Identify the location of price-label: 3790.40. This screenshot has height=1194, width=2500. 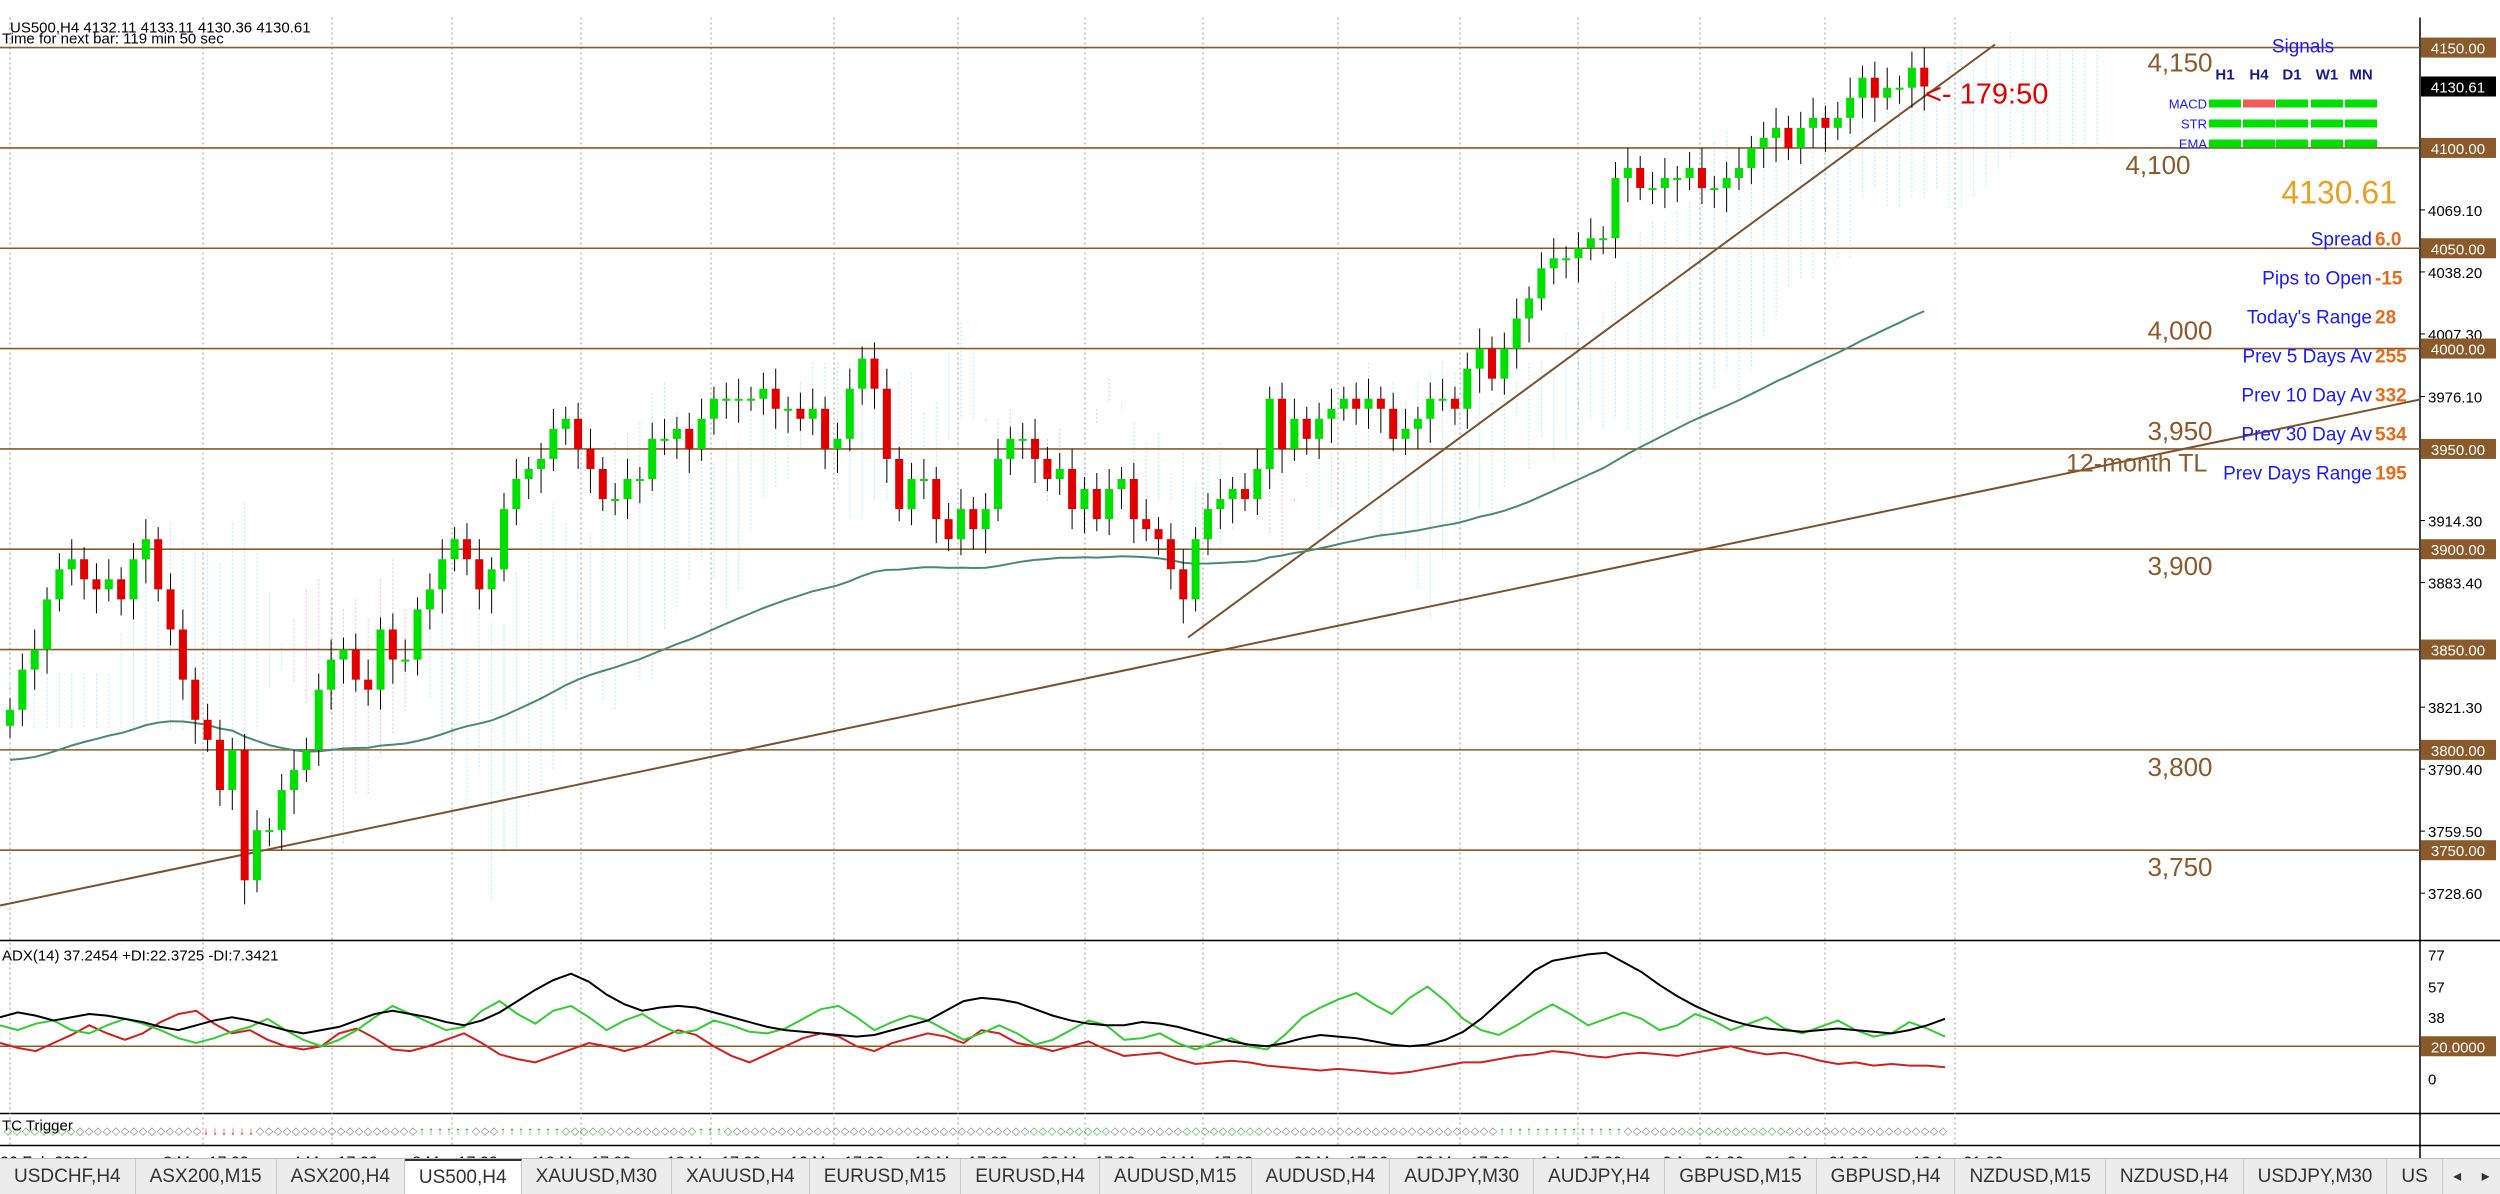
(2455, 770).